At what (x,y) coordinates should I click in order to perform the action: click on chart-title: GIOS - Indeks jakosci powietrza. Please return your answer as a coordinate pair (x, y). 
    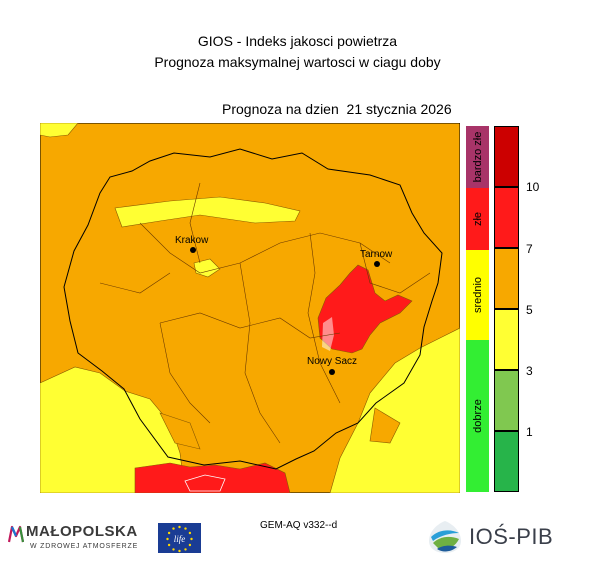
    Looking at the image, I should click on (297, 41).